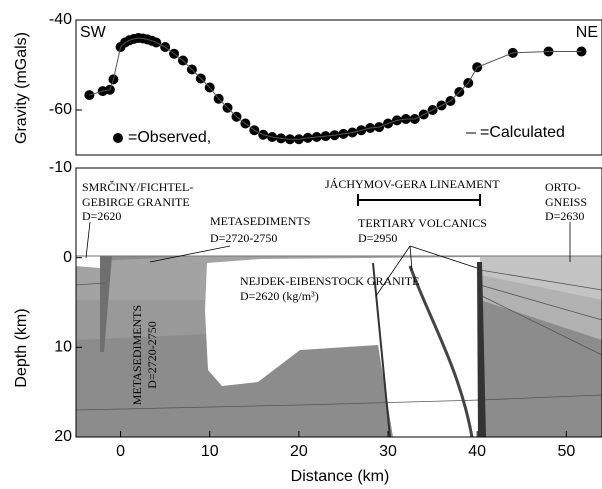 This screenshot has width=602, height=489. I want to click on annotation: SMRČINY/FICHTEL-, so click(137, 187).